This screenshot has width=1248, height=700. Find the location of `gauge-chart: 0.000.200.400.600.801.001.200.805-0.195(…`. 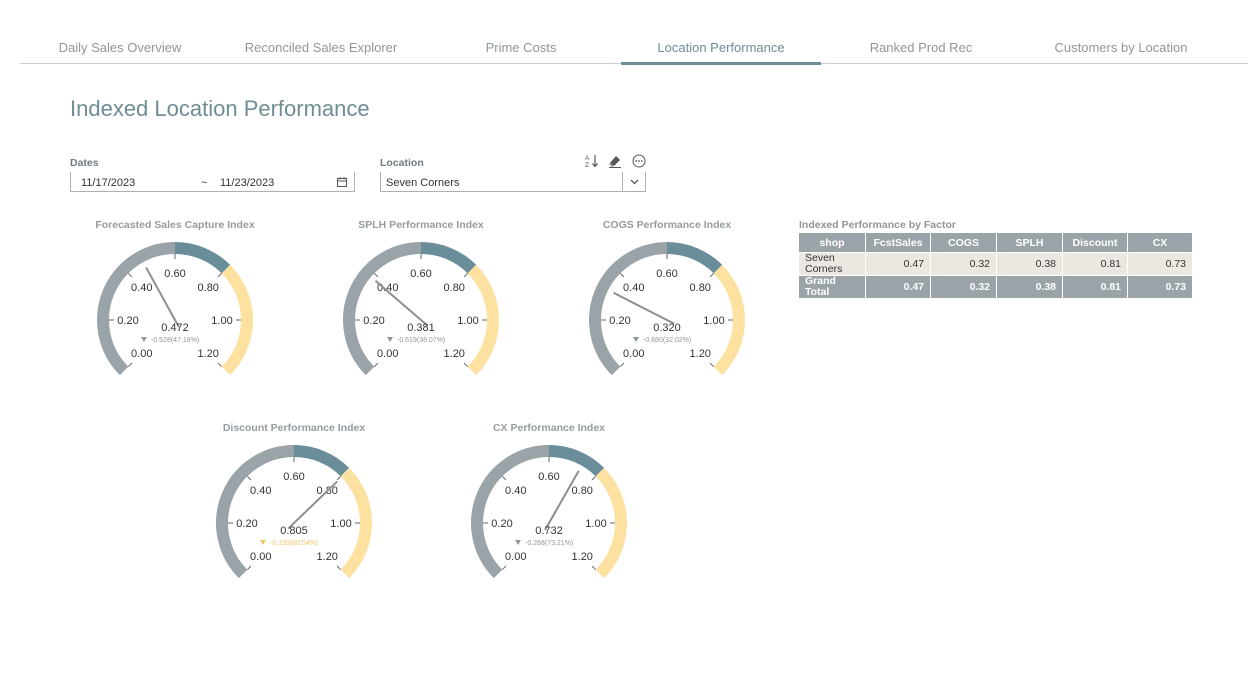

gauge-chart: 0.000.200.400.600.801.001.200.805-0.195(… is located at coordinates (294, 512).